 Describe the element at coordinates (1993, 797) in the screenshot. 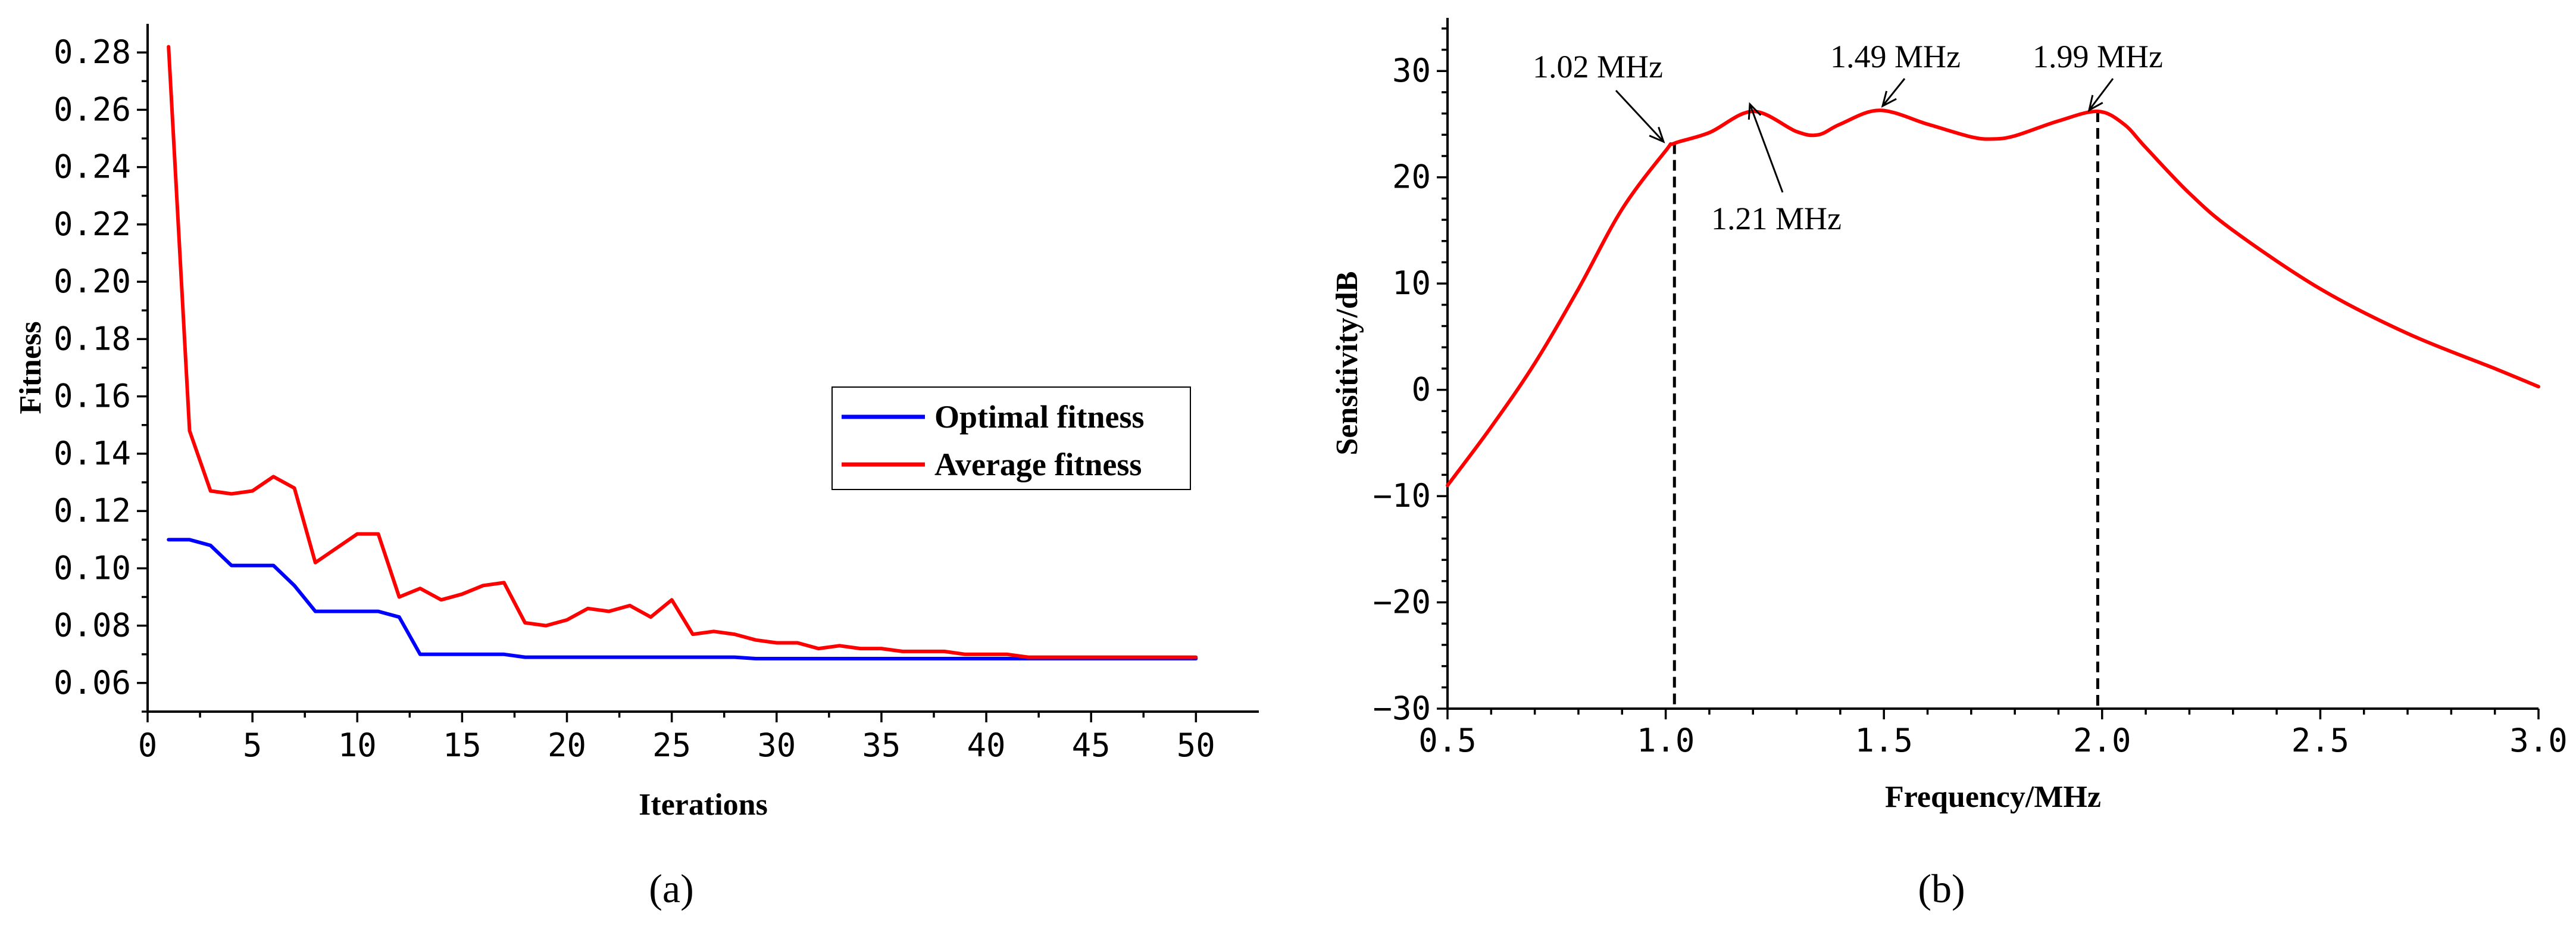

I see `x-axis-title: Frequency/MHz` at that location.